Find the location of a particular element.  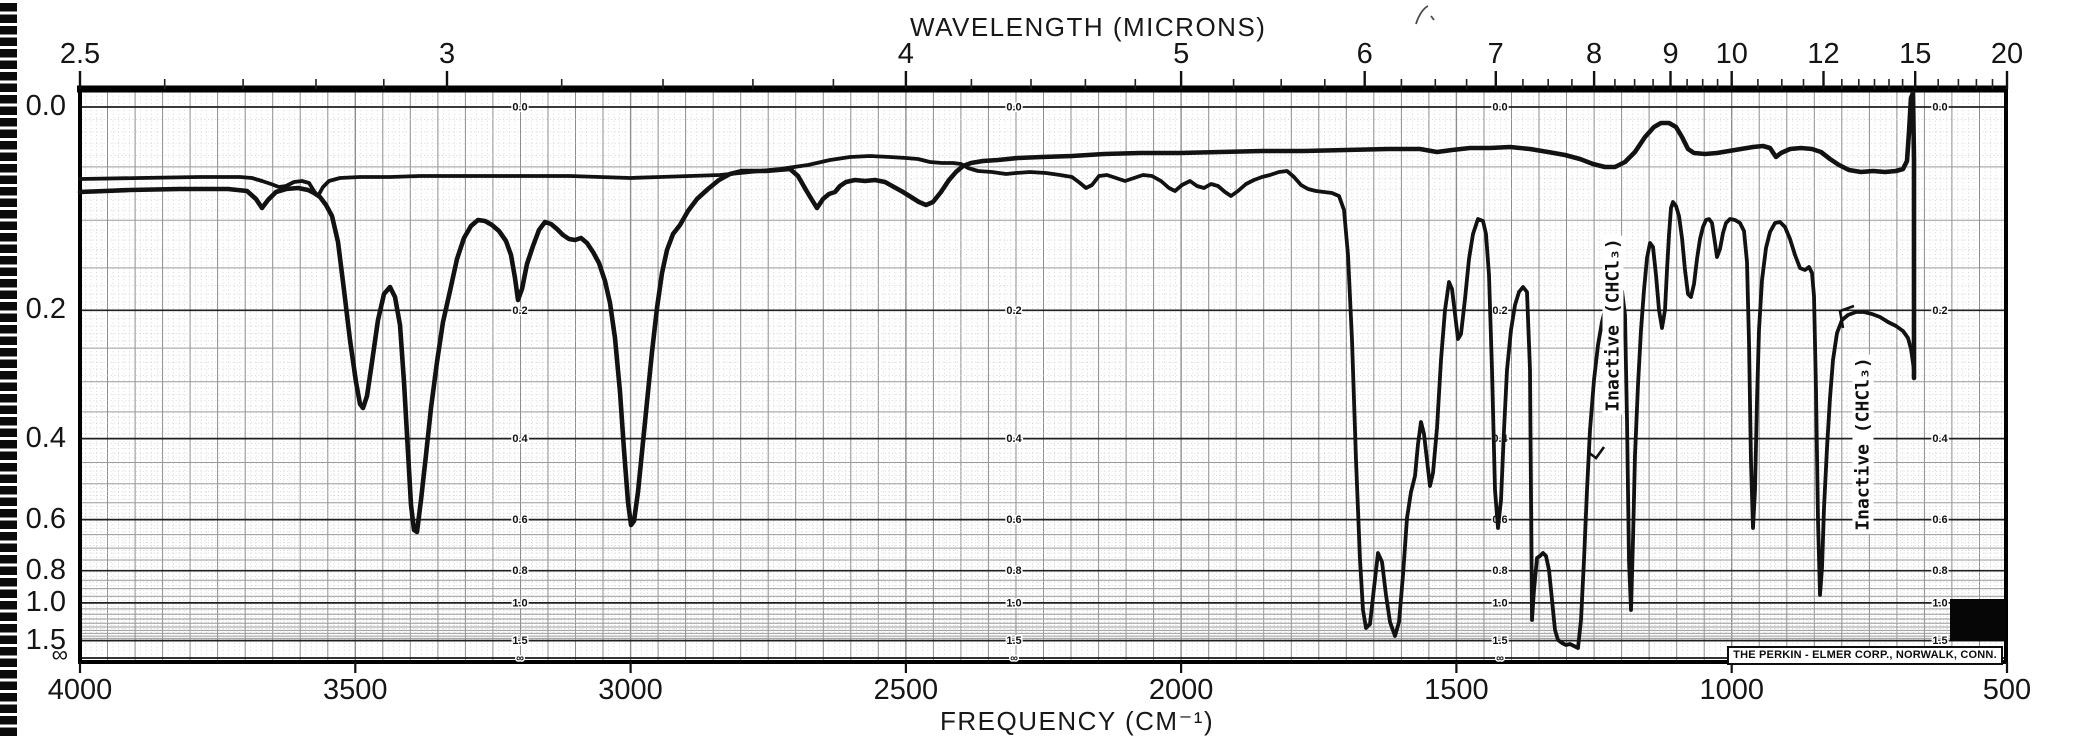

absorbance-tick-label: ∞ is located at coordinates (59, 654).